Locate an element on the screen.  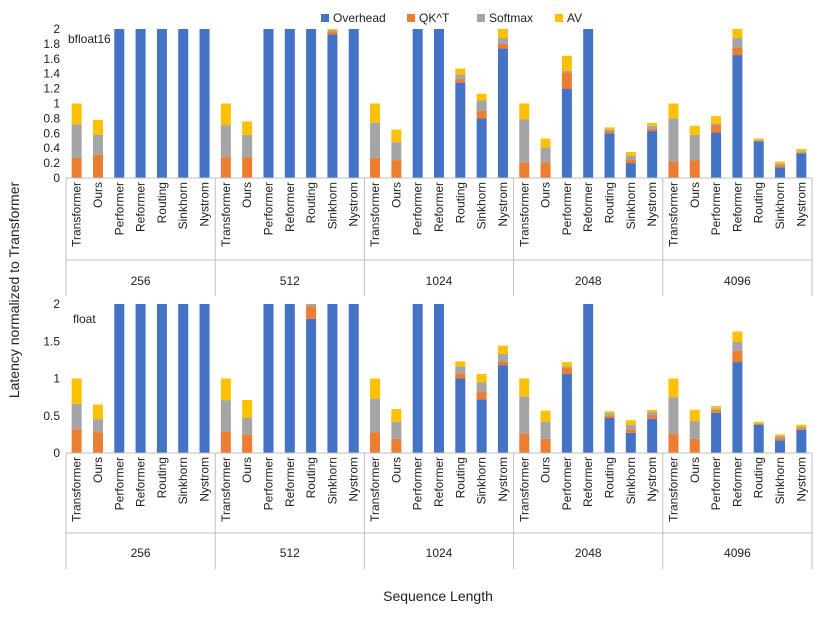
legend: Overhead QK^T Softmax AV is located at coordinates (451, 18).